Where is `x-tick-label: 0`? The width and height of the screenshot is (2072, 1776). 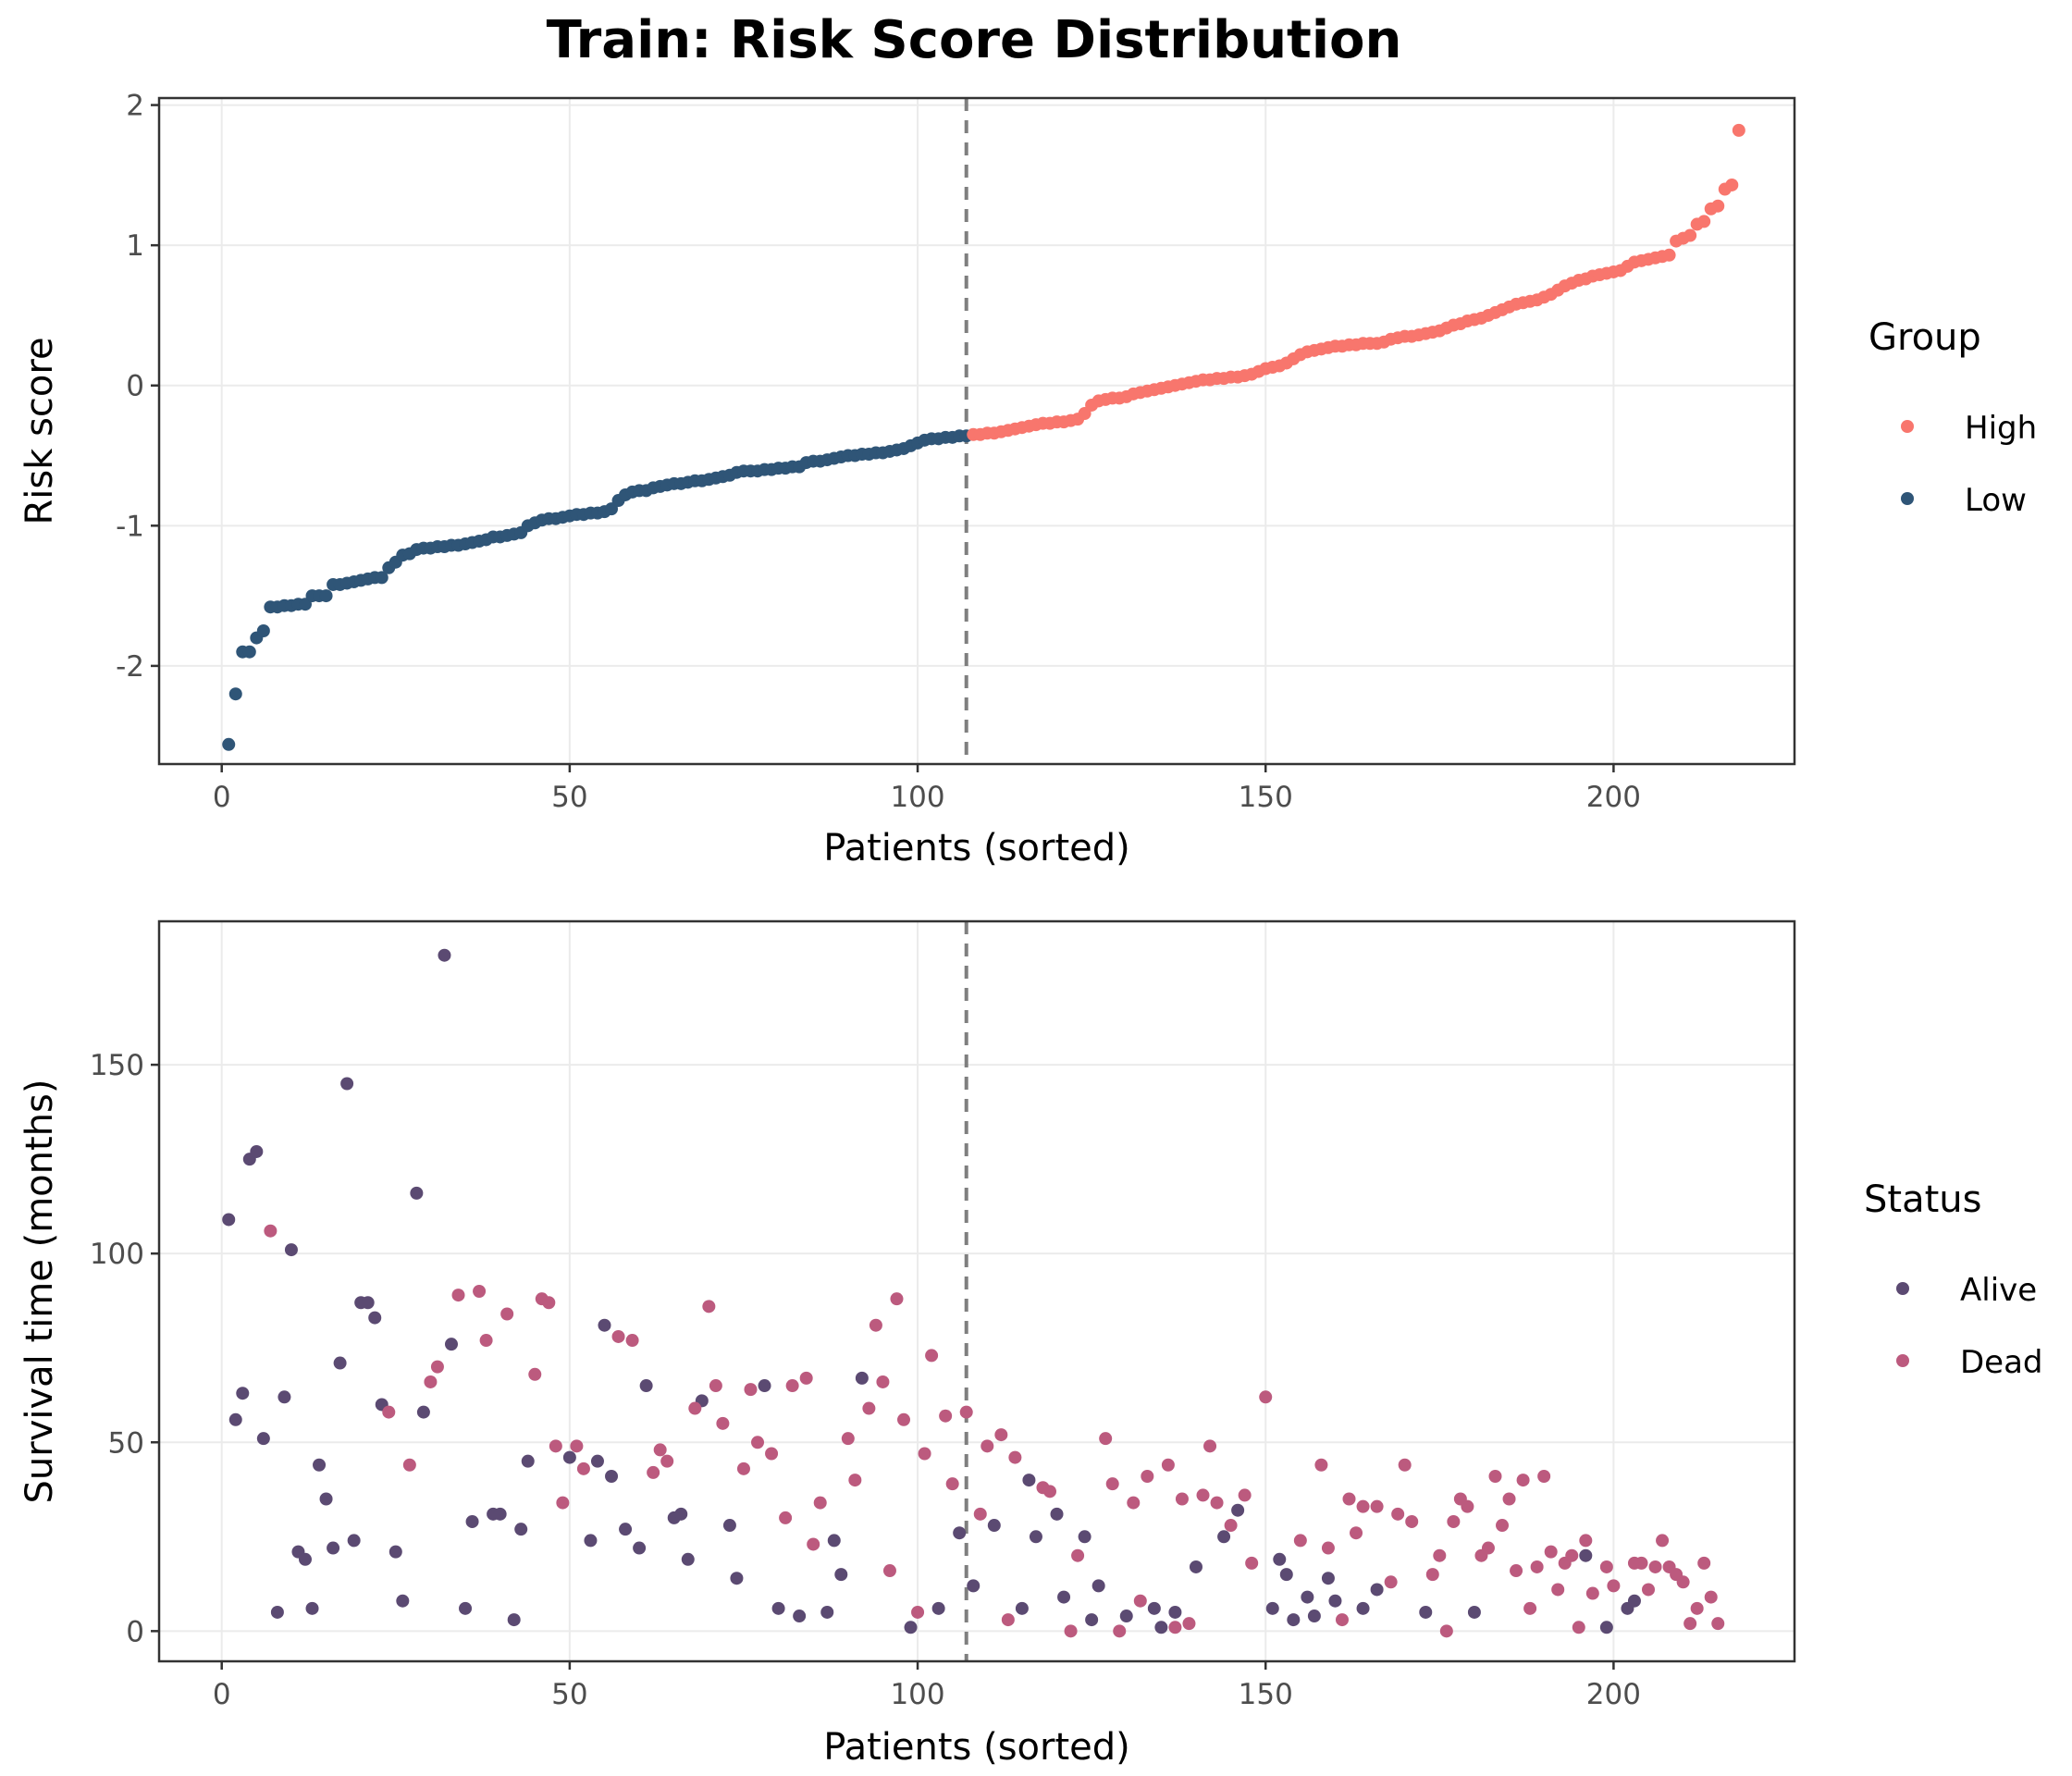 x-tick-label: 0 is located at coordinates (222, 1695).